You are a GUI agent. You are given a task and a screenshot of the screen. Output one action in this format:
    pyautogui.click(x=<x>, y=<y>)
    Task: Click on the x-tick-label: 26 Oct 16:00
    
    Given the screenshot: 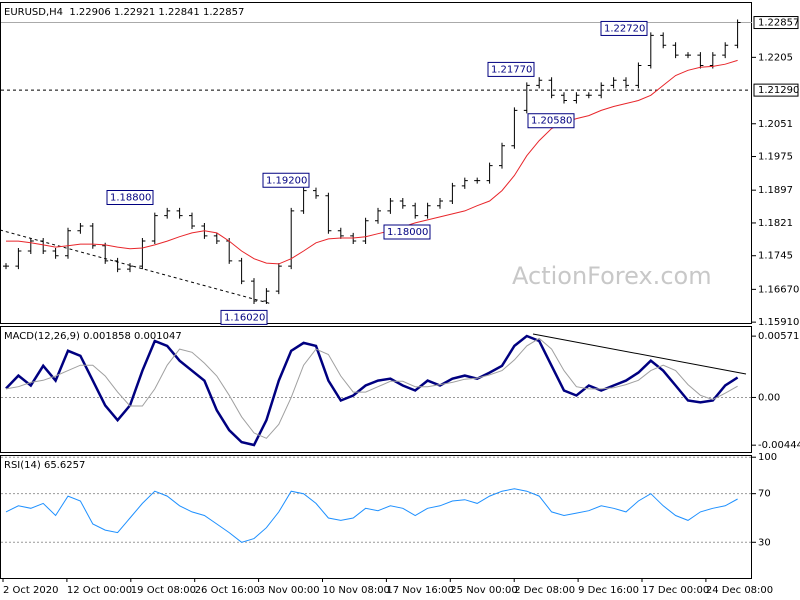 What is the action you would take?
    pyautogui.click(x=227, y=590)
    